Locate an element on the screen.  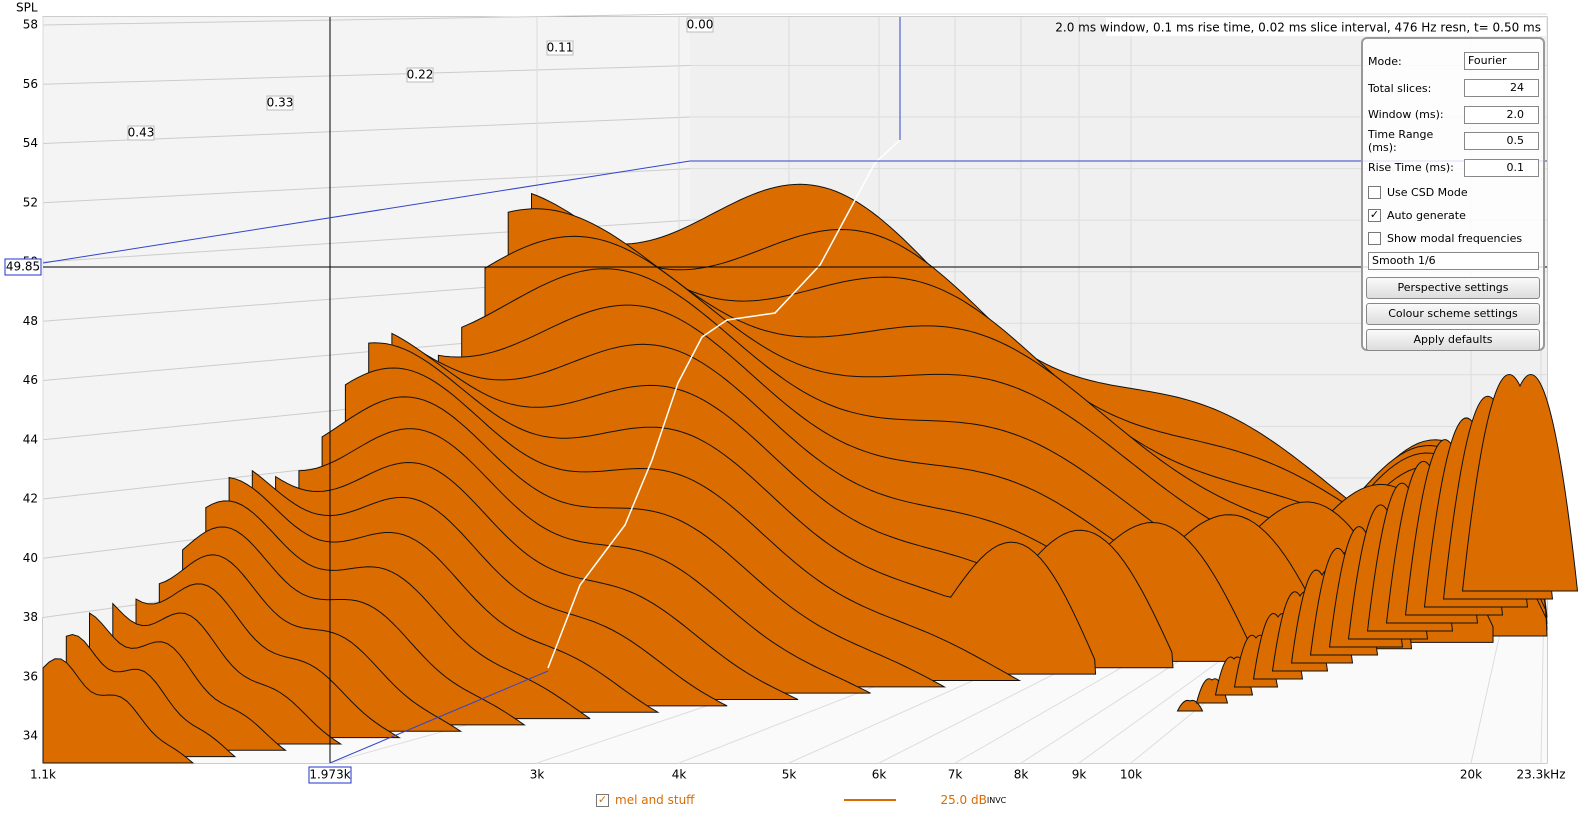
x-tick-label: 7k is located at coordinates (955, 775).